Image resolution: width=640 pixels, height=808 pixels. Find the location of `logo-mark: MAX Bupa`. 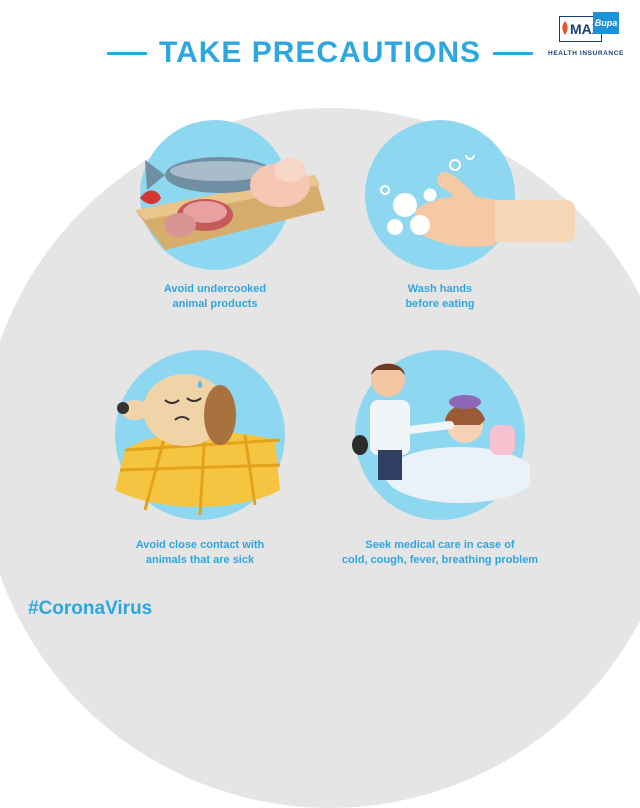

logo-mark: MAX Bupa is located at coordinates (586, 28).